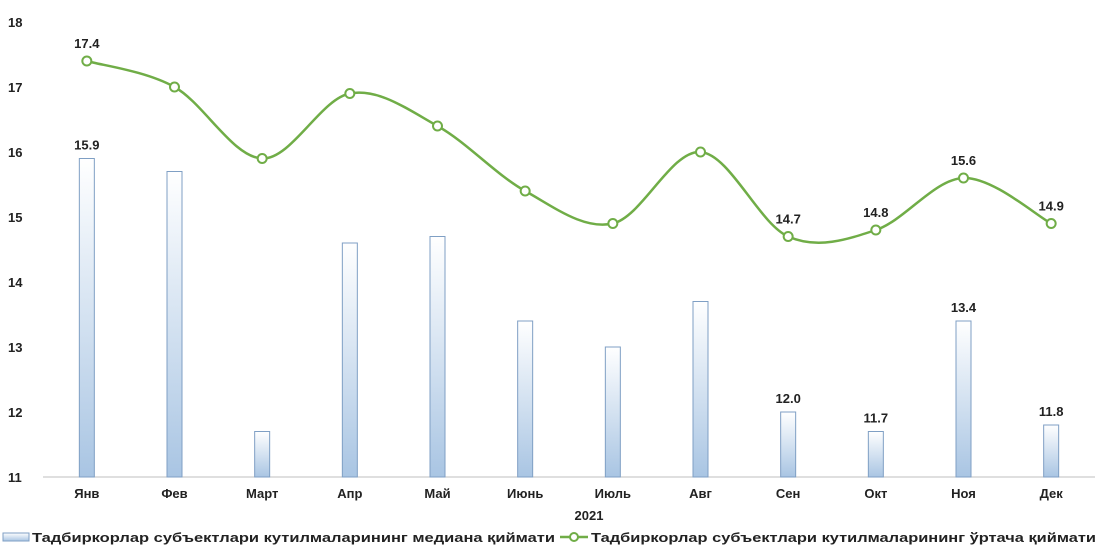  Describe the element at coordinates (437, 493) in the screenshot. I see `x-tick-label: Май` at that location.